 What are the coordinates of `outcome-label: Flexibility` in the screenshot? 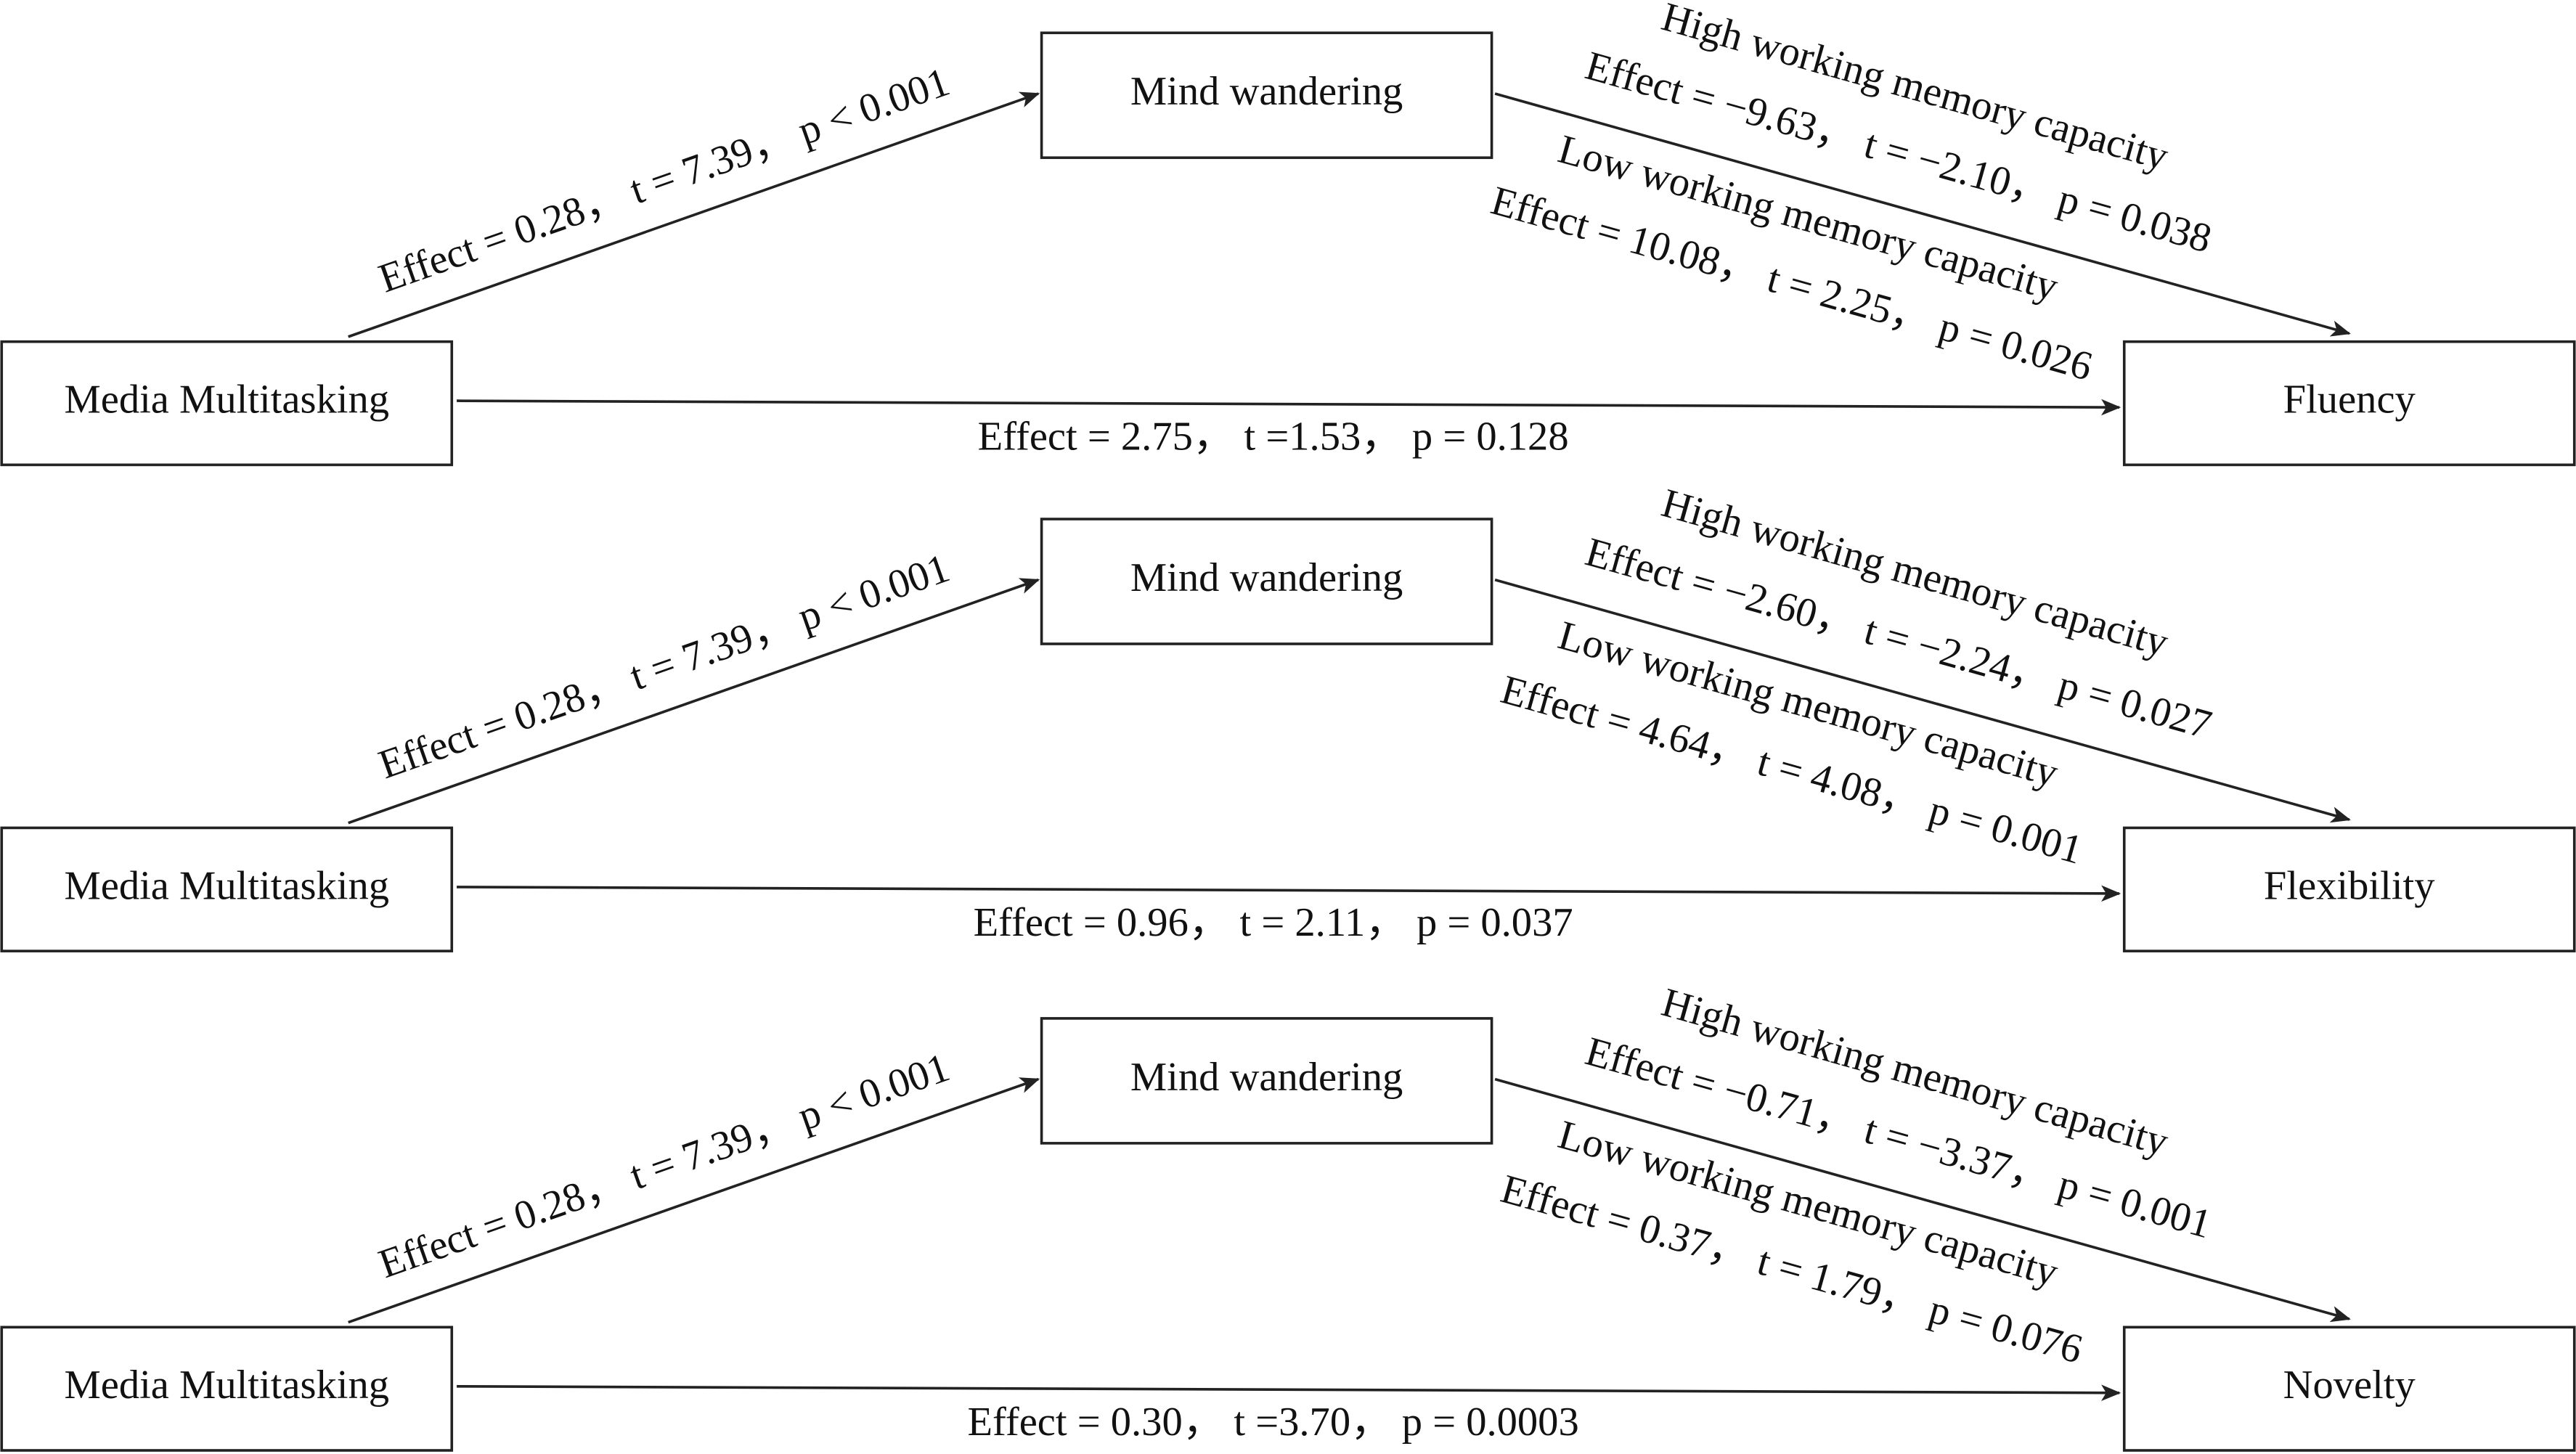 It's located at (2349, 886).